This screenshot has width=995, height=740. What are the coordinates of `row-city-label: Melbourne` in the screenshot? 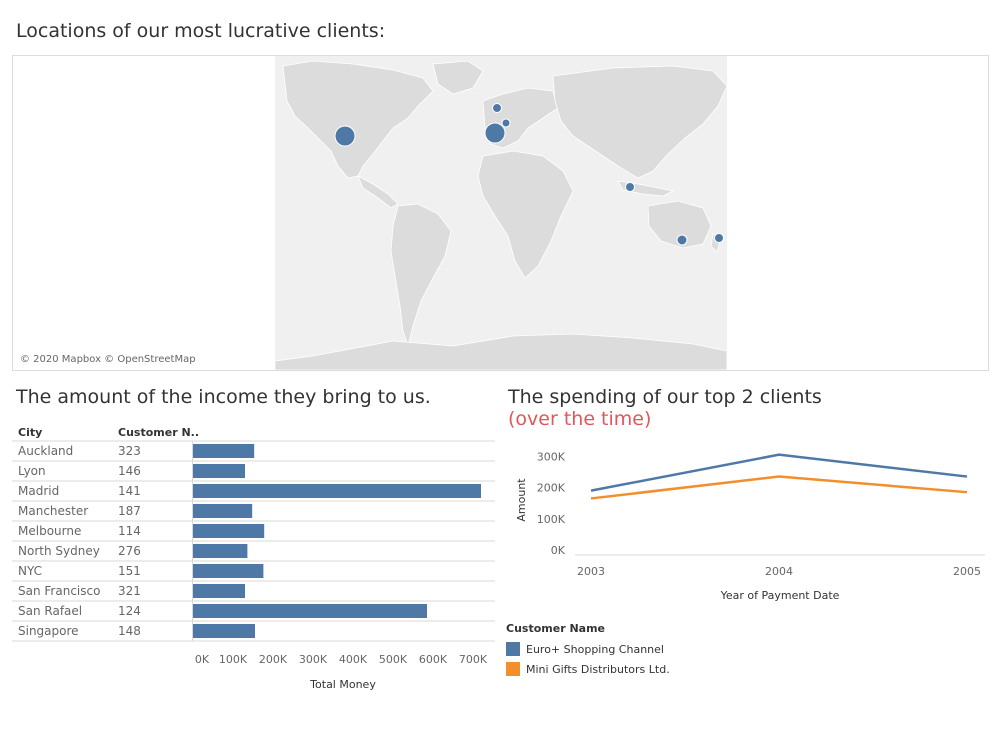 It's located at (49, 531).